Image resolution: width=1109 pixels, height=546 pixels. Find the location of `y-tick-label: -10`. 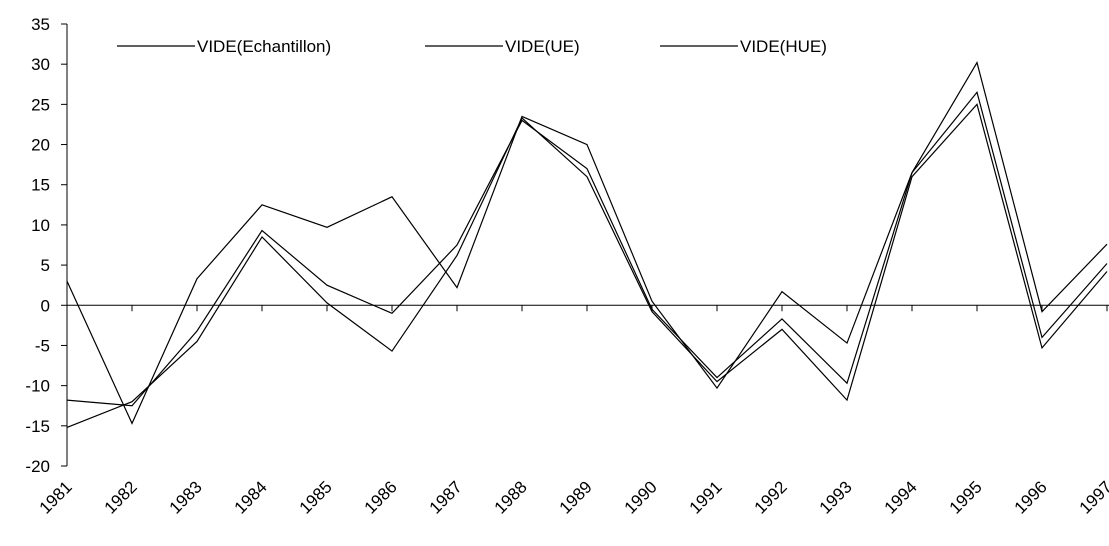

y-tick-label: -10 is located at coordinates (37, 386).